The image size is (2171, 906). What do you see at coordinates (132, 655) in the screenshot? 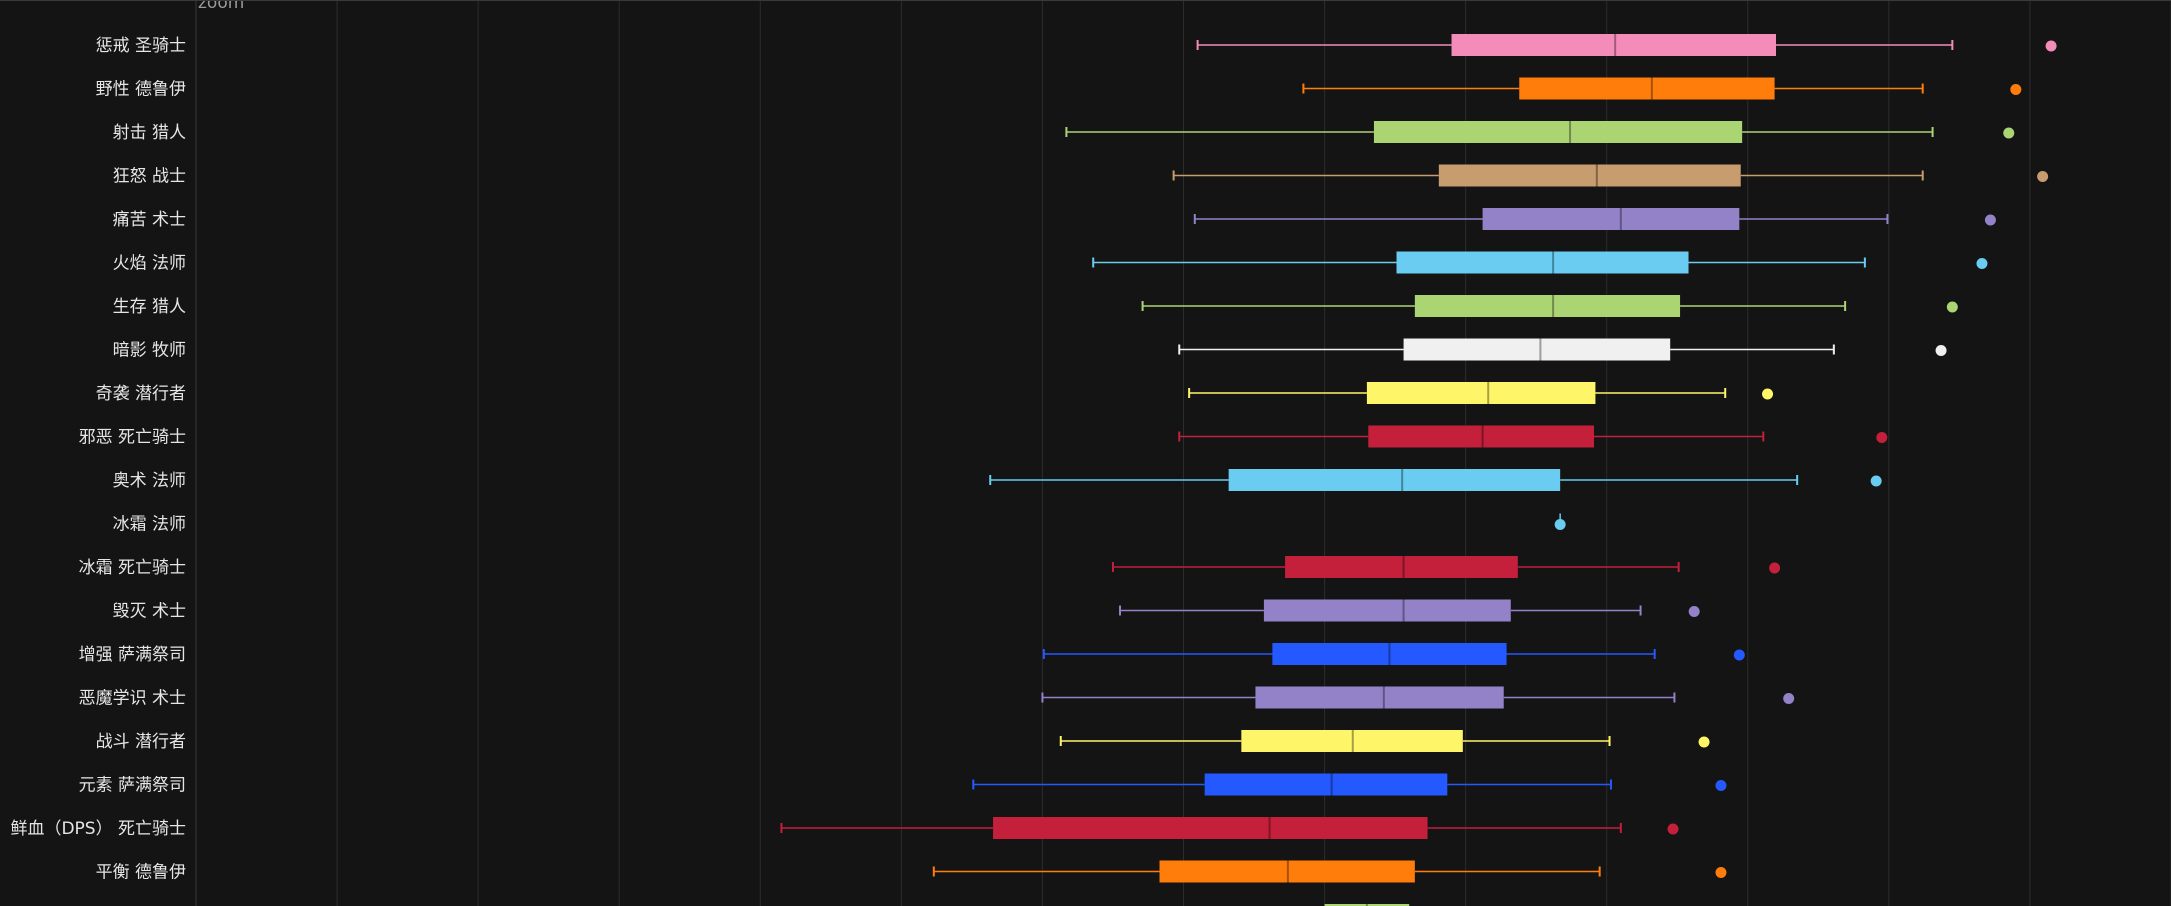
I see `category-label: 增强 萨满祭司` at bounding box center [132, 655].